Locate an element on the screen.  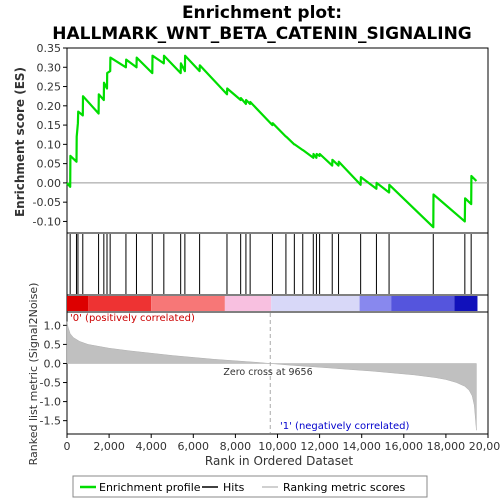
es-y-tick-label: 0.20 is located at coordinates (49, 106).